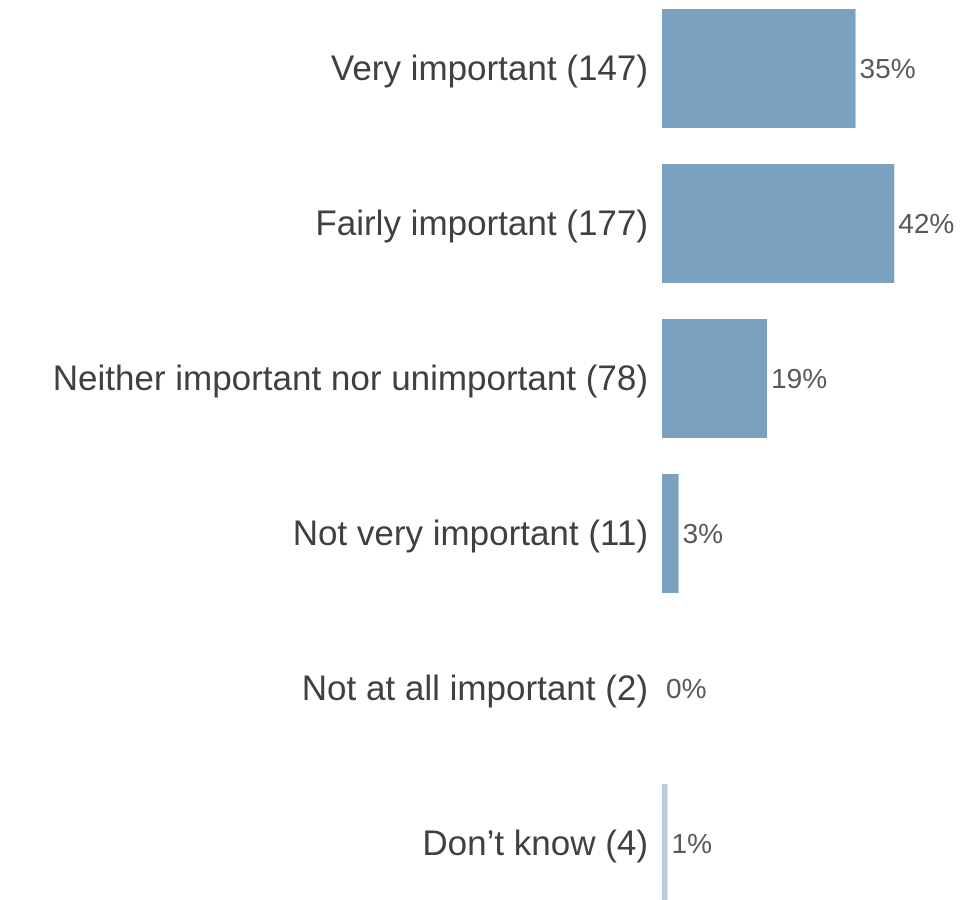  What do you see at coordinates (489, 68) in the screenshot?
I see `category-label-0: Very important (147)` at bounding box center [489, 68].